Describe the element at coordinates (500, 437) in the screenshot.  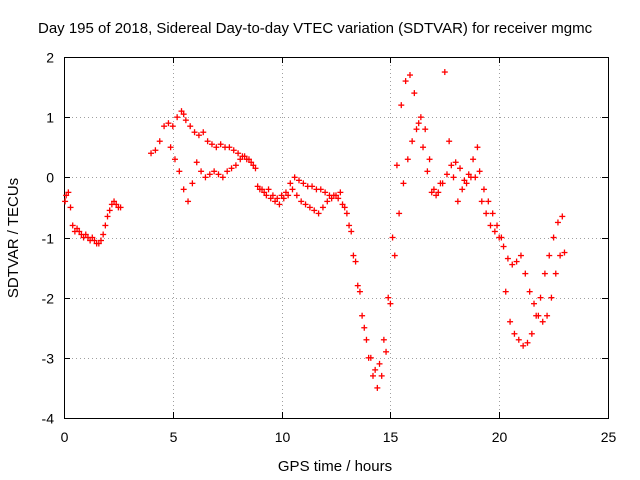
I see `x-tick-label: 20` at that location.